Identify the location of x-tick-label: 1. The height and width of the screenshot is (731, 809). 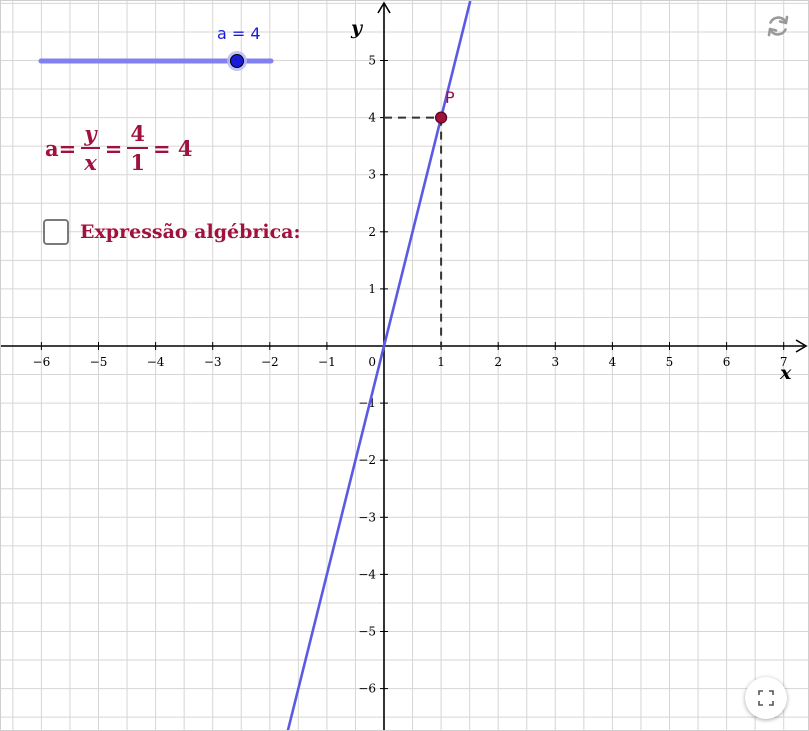
(441, 362).